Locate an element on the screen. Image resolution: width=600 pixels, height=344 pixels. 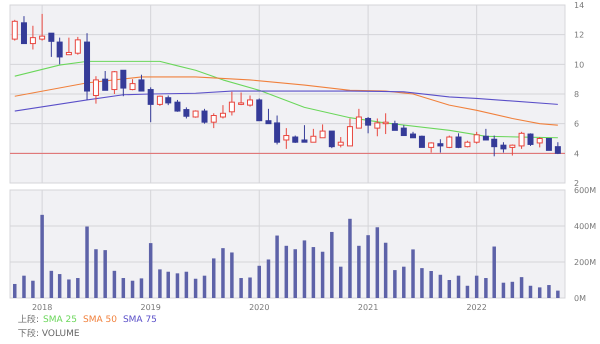
y-tick-label: 600M is located at coordinates (585, 190).